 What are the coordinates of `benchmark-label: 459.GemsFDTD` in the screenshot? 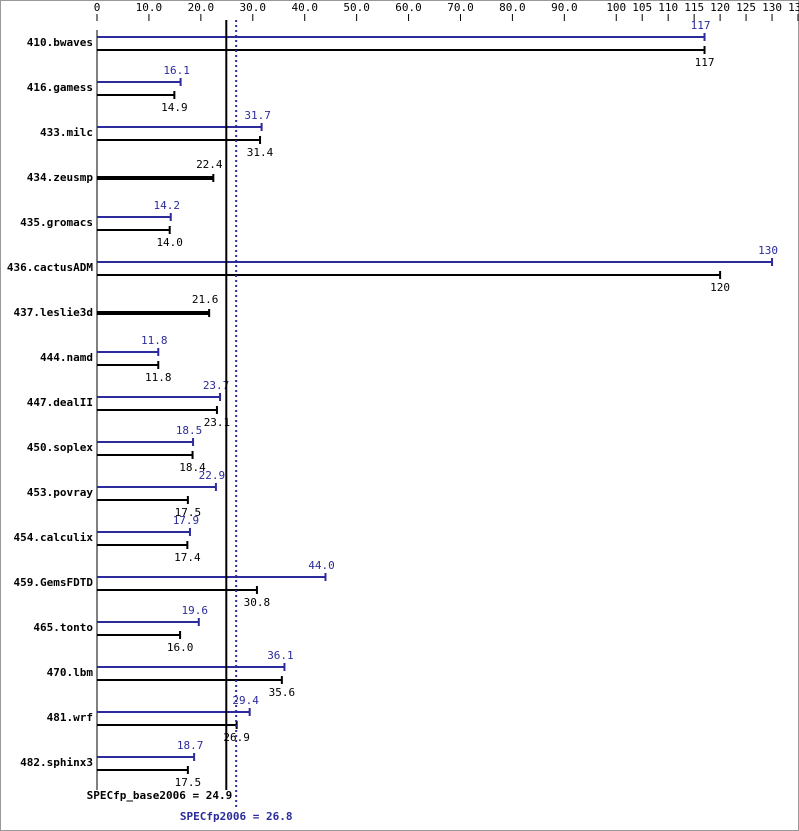 It's located at (54, 582).